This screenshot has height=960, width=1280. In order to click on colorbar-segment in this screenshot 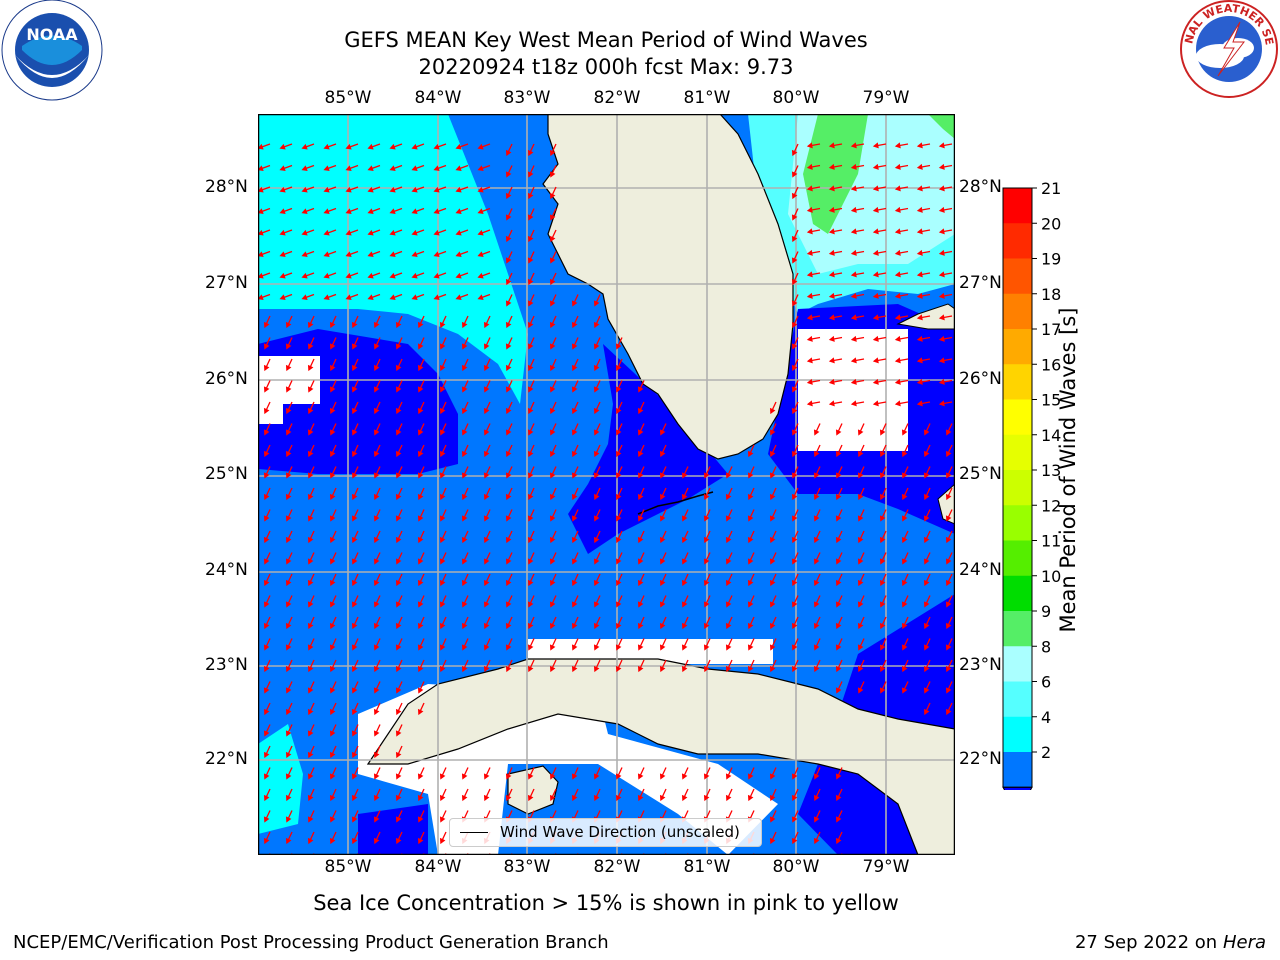, I will do `click(1017, 699)`.